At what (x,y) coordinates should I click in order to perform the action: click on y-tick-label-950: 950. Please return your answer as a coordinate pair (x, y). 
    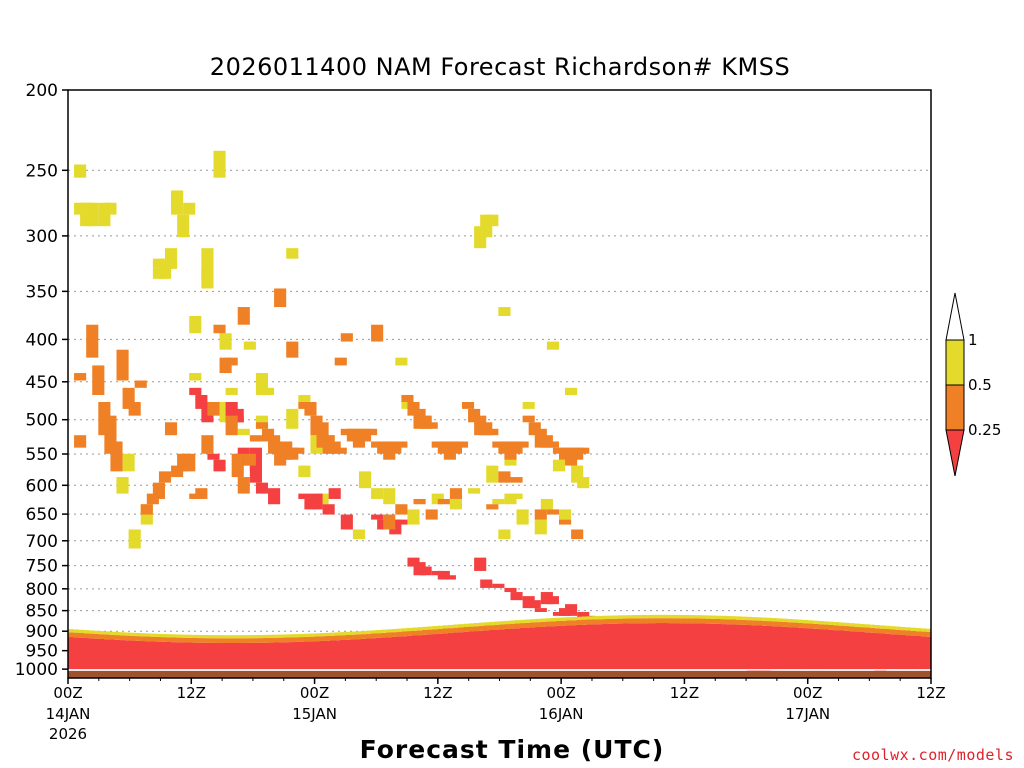
    Looking at the image, I should click on (42, 652).